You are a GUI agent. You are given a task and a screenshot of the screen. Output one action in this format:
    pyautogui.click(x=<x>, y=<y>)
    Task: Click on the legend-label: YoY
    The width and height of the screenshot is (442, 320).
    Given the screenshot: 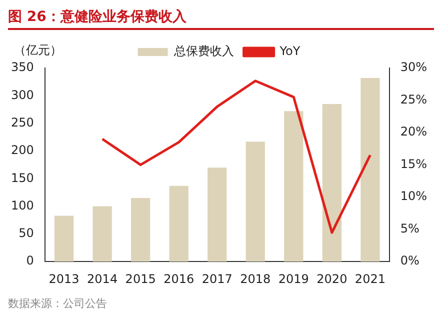 What is the action you would take?
    pyautogui.click(x=289, y=51)
    